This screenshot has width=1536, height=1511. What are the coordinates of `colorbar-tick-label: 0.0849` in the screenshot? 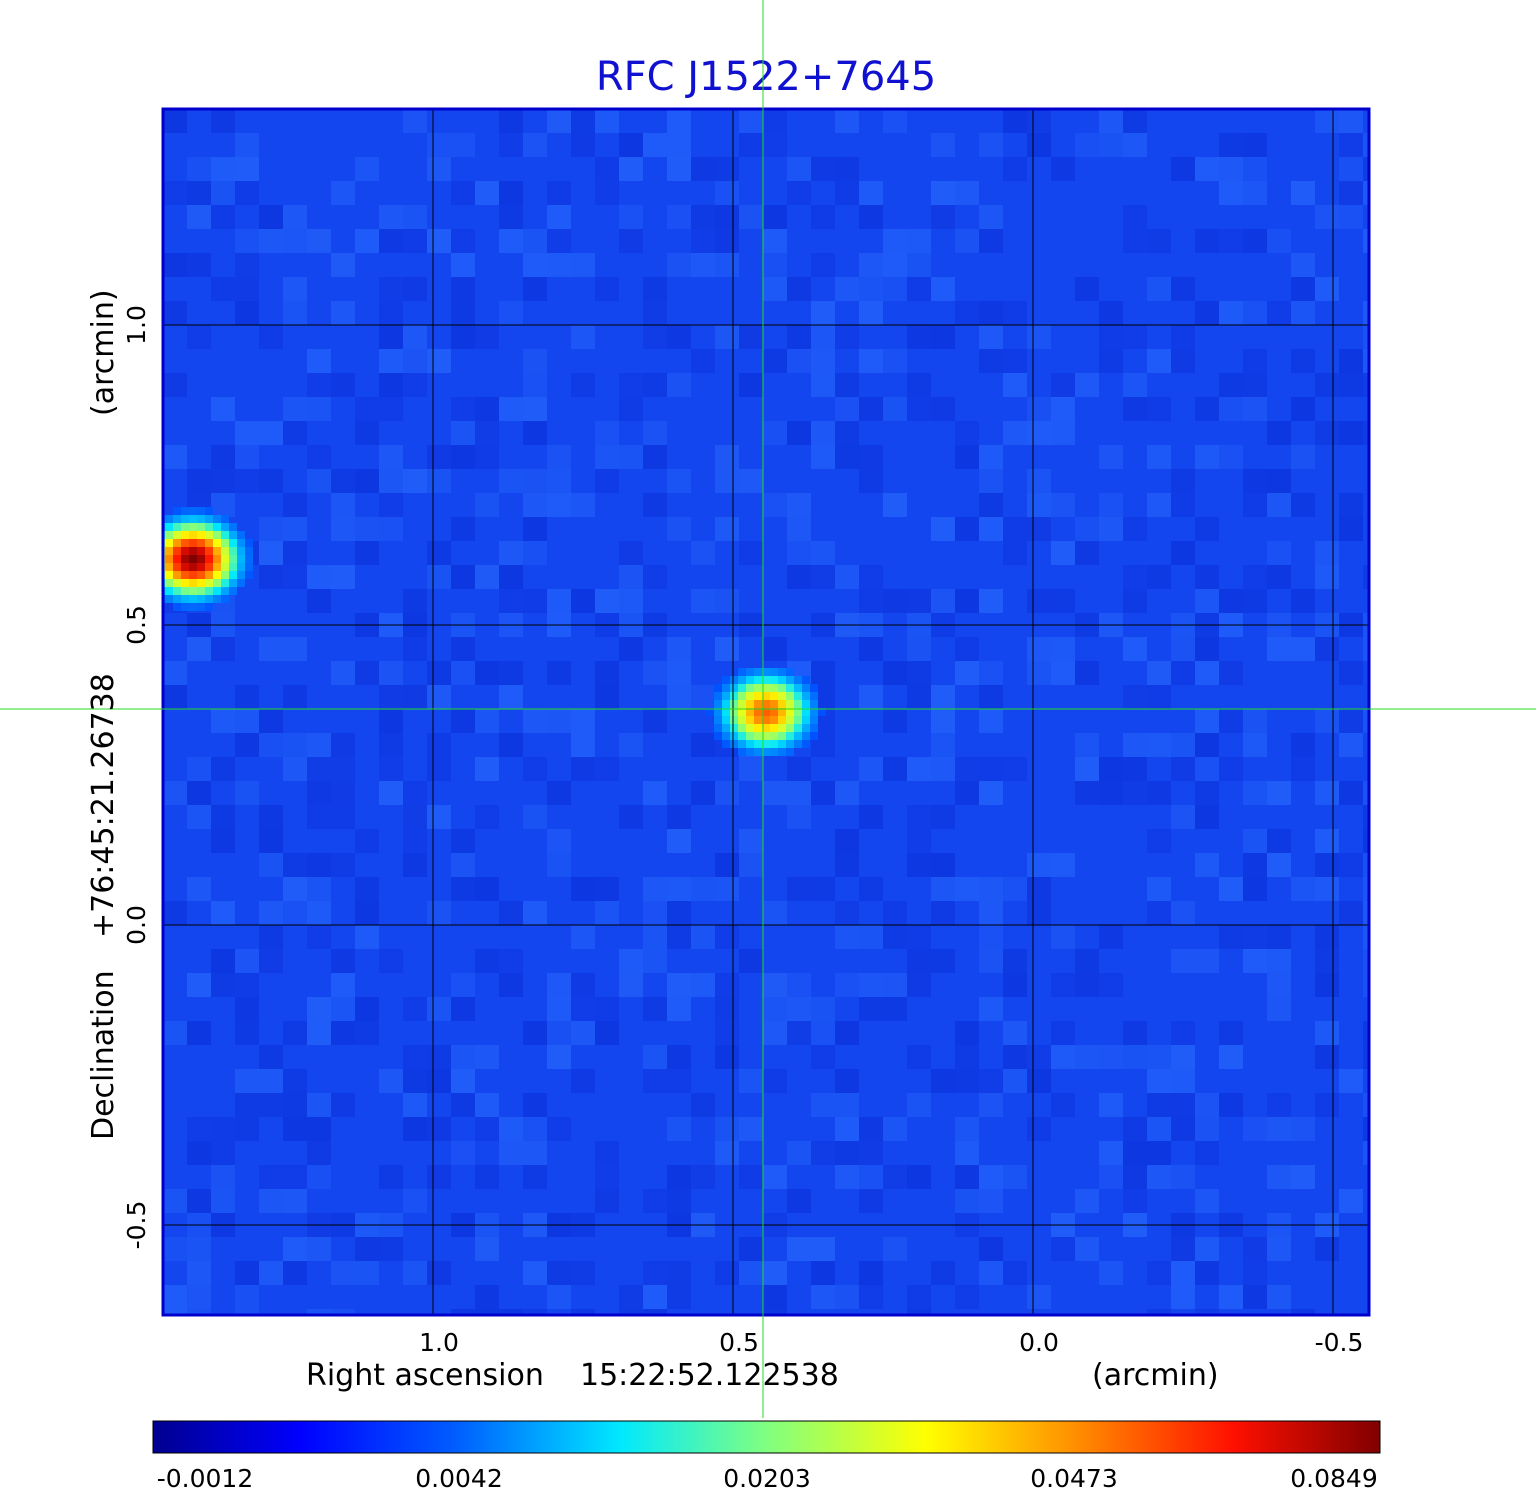 It's located at (1333, 1478).